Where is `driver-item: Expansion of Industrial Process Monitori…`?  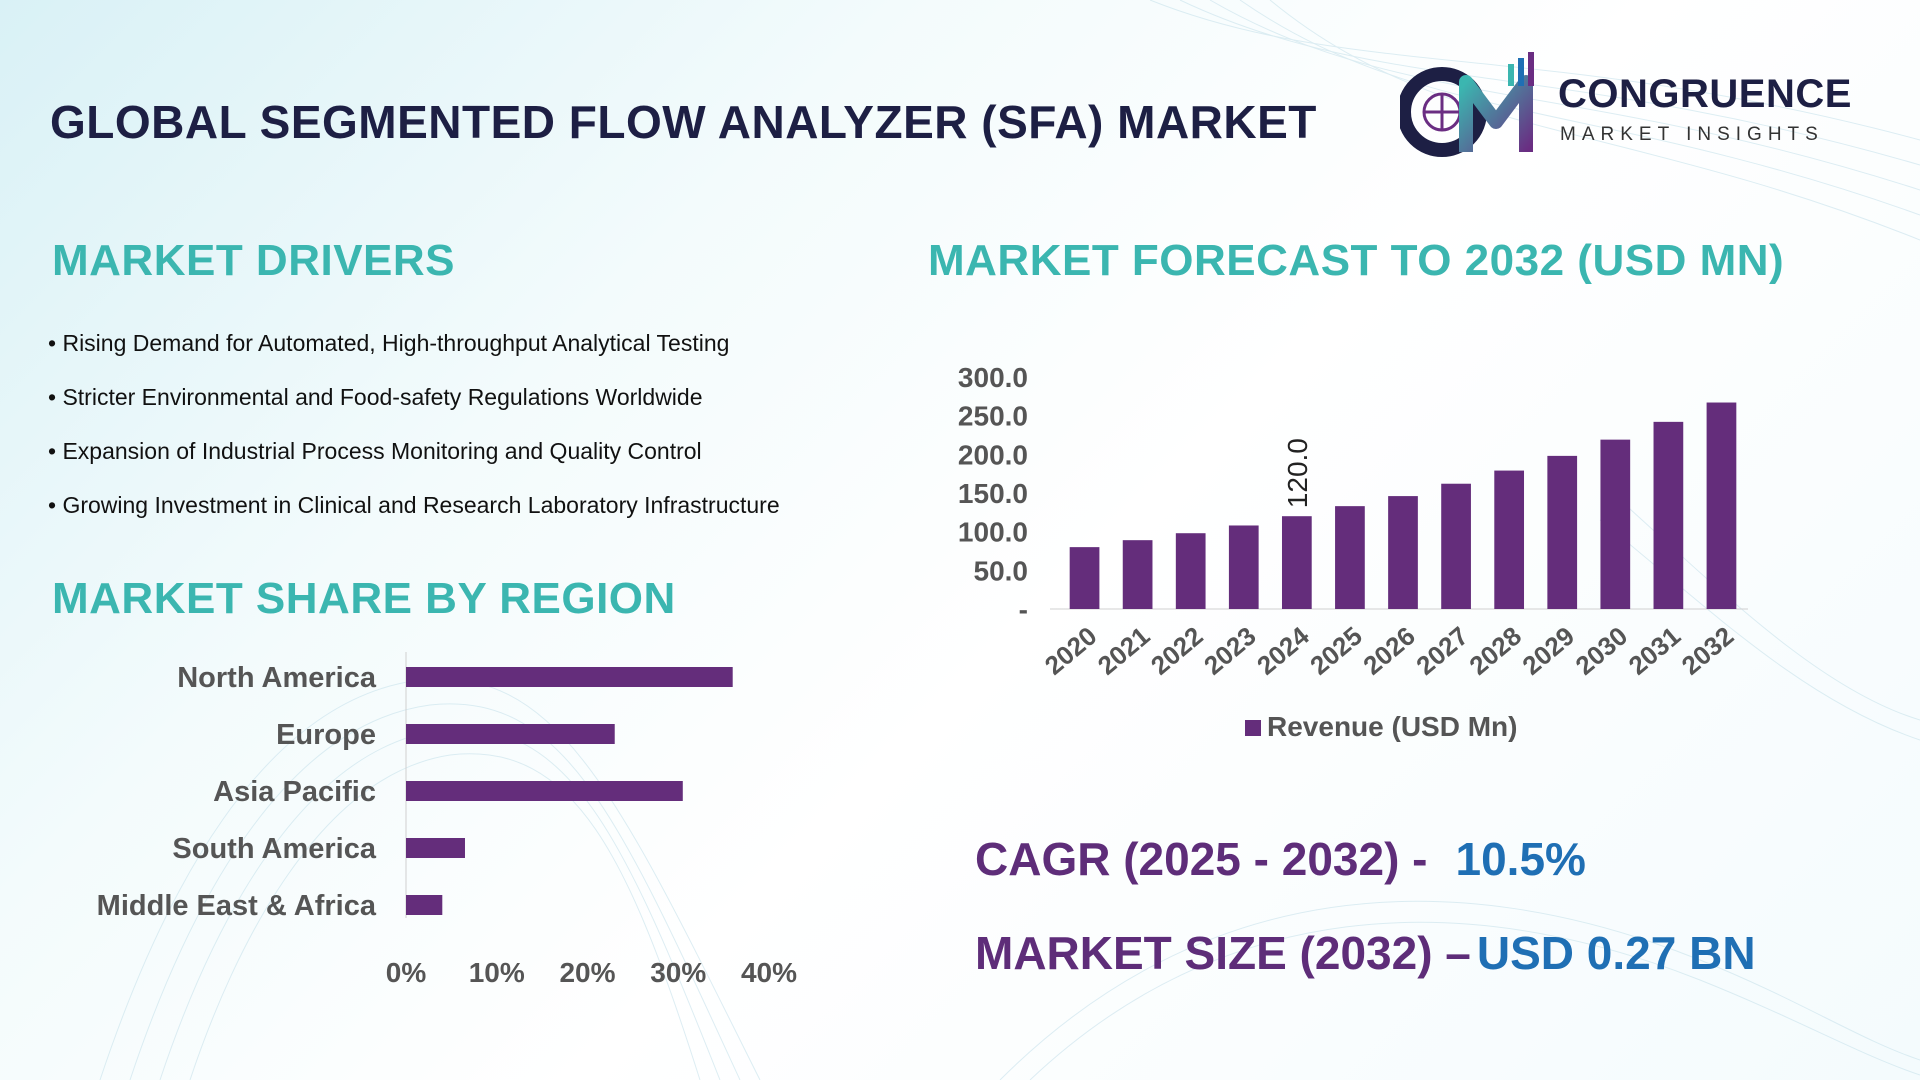
driver-item: Expansion of Industrial Process Monitori… is located at coordinates (414, 451).